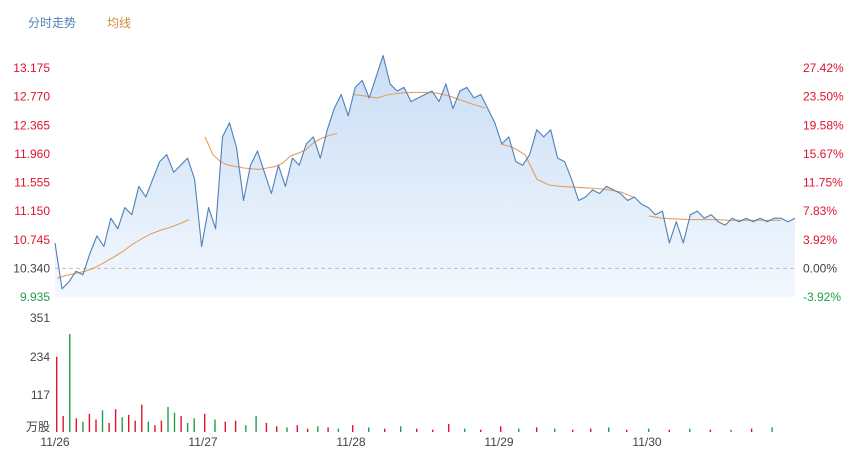  What do you see at coordinates (350, 442) in the screenshot?
I see `x-tick: 11/28` at bounding box center [350, 442].